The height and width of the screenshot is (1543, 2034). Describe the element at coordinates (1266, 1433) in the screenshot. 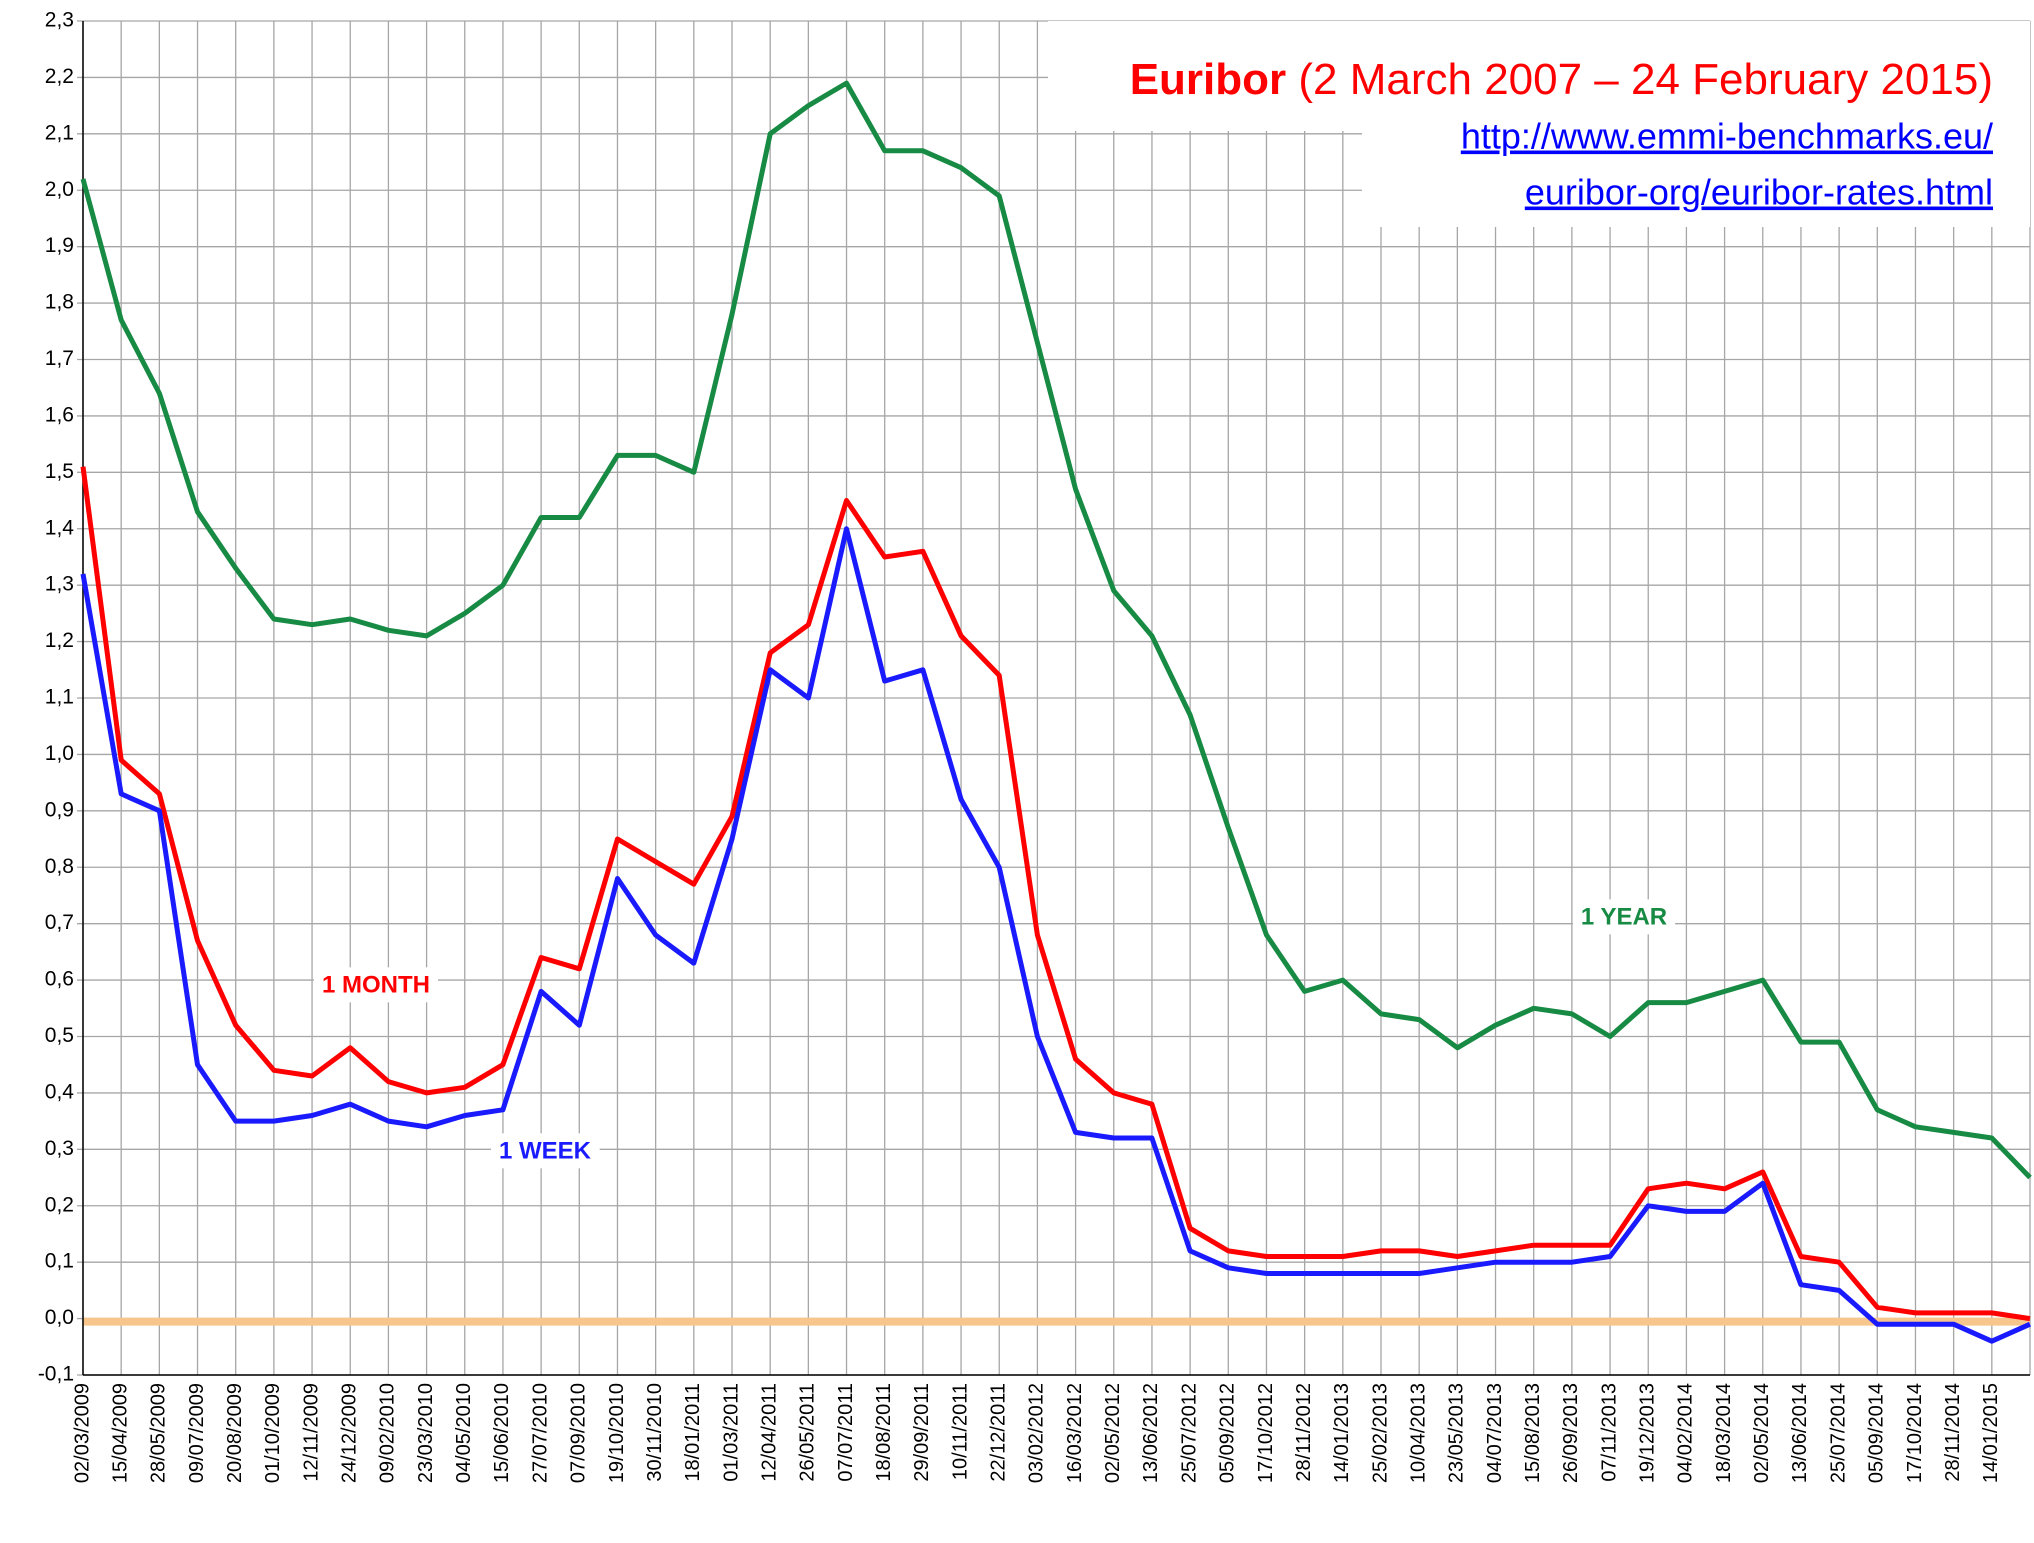

I see `x-tick-label: 17/10/2012` at that location.